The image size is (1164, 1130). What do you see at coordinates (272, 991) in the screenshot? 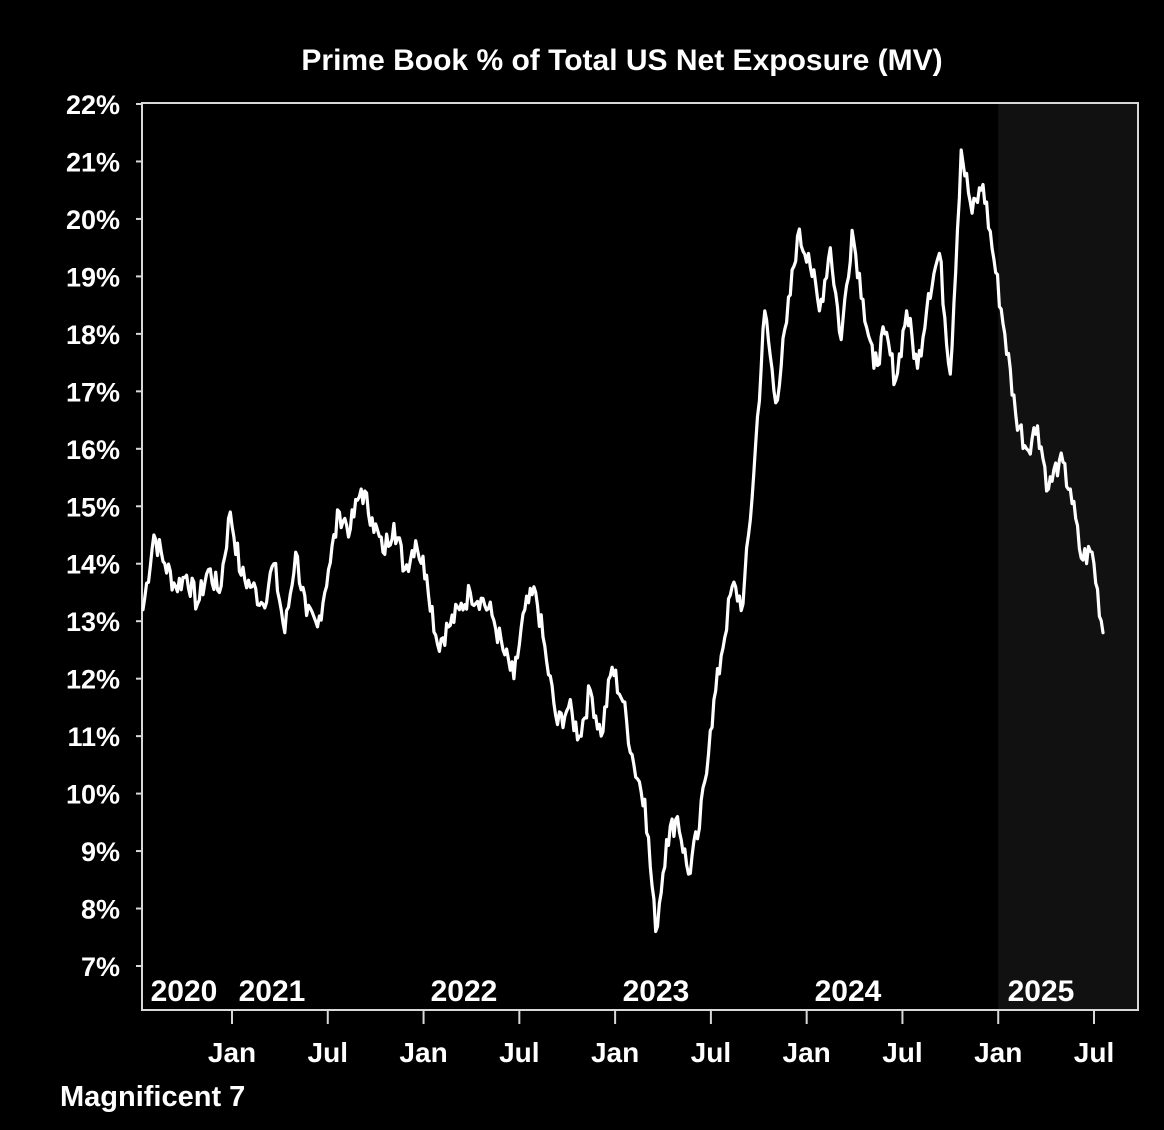
I see `year-label: 2021` at bounding box center [272, 991].